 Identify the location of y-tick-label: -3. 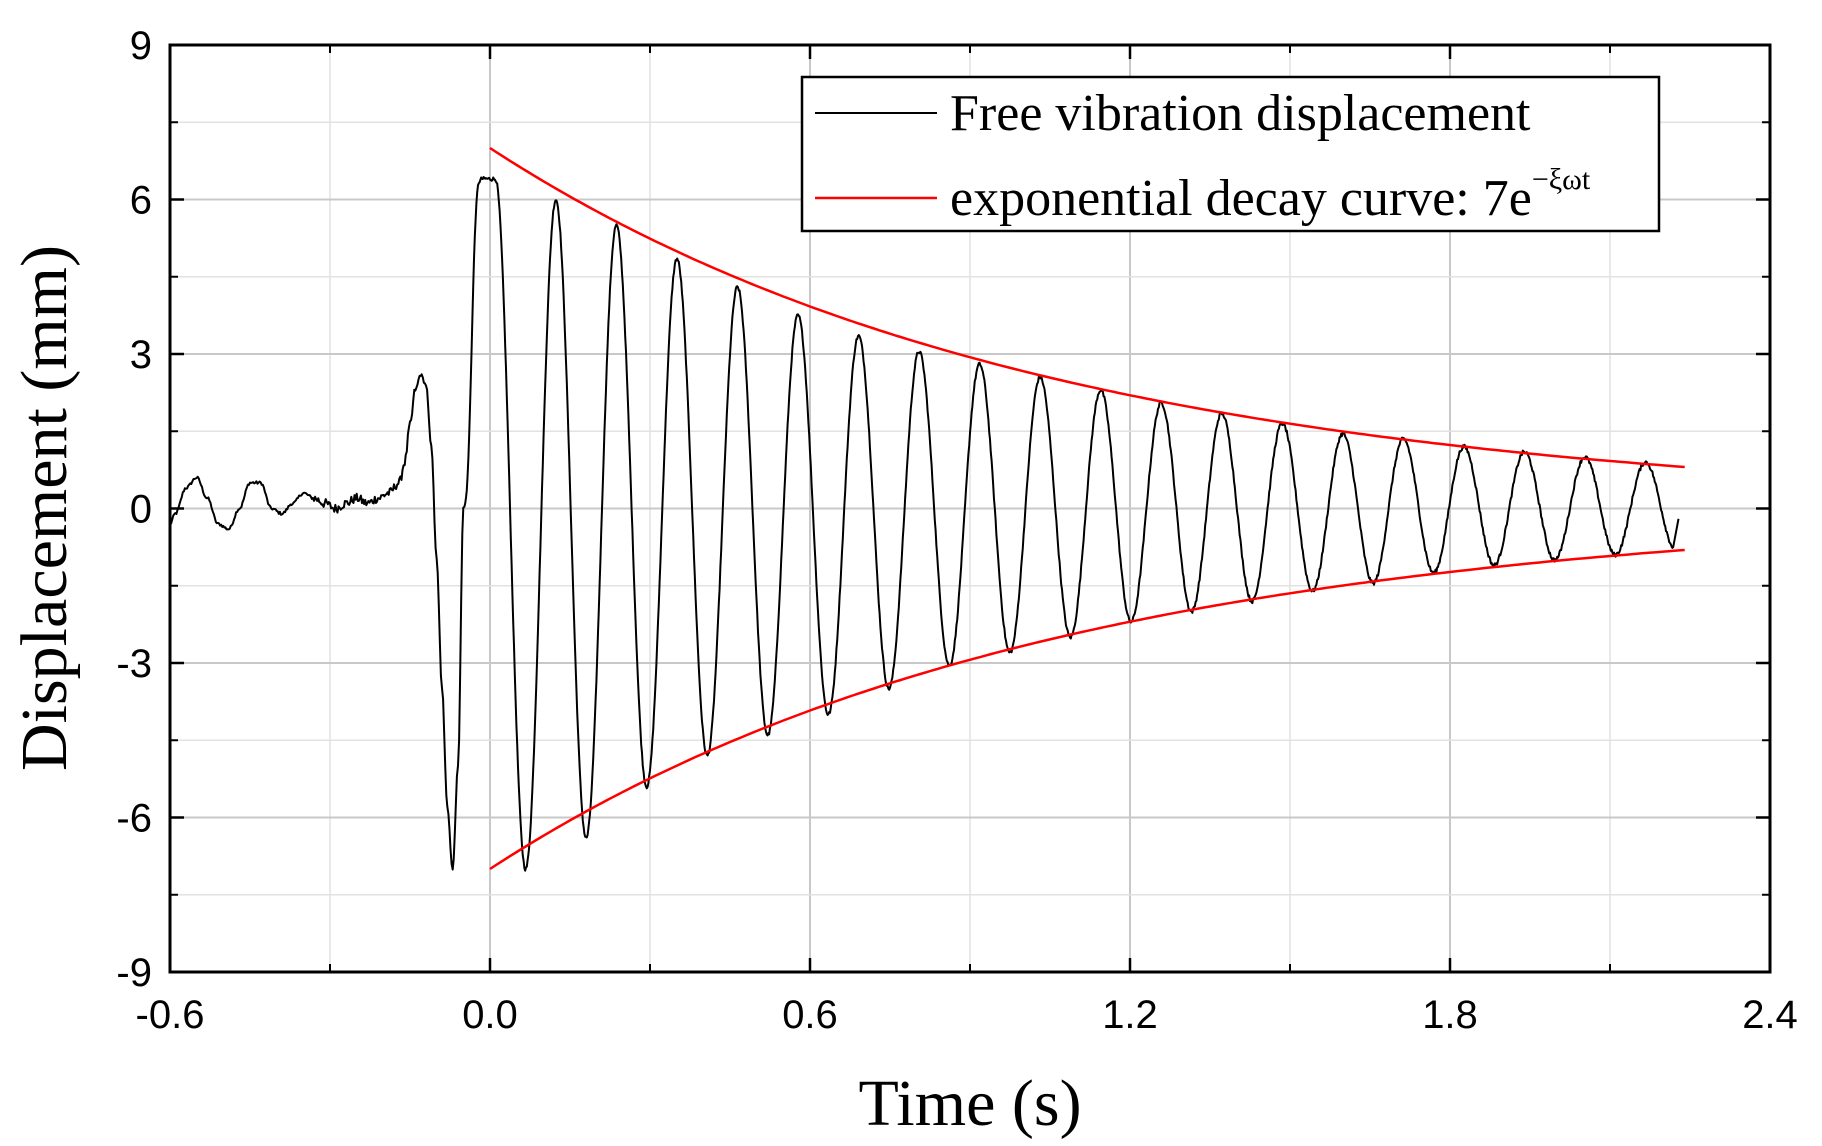
(134, 664).